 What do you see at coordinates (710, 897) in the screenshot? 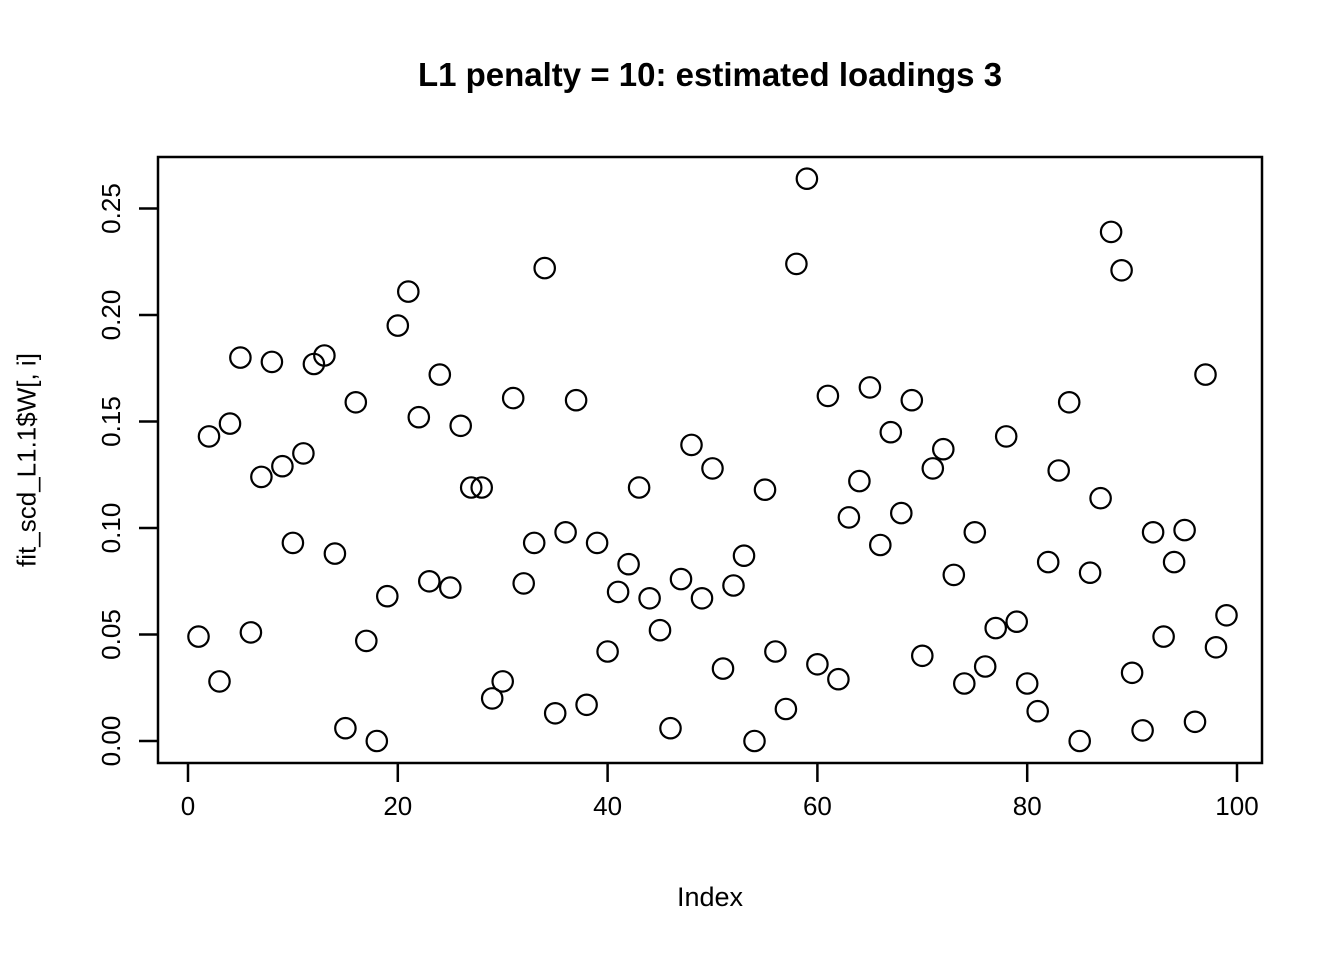
I see `x-axis-label: Index` at bounding box center [710, 897].